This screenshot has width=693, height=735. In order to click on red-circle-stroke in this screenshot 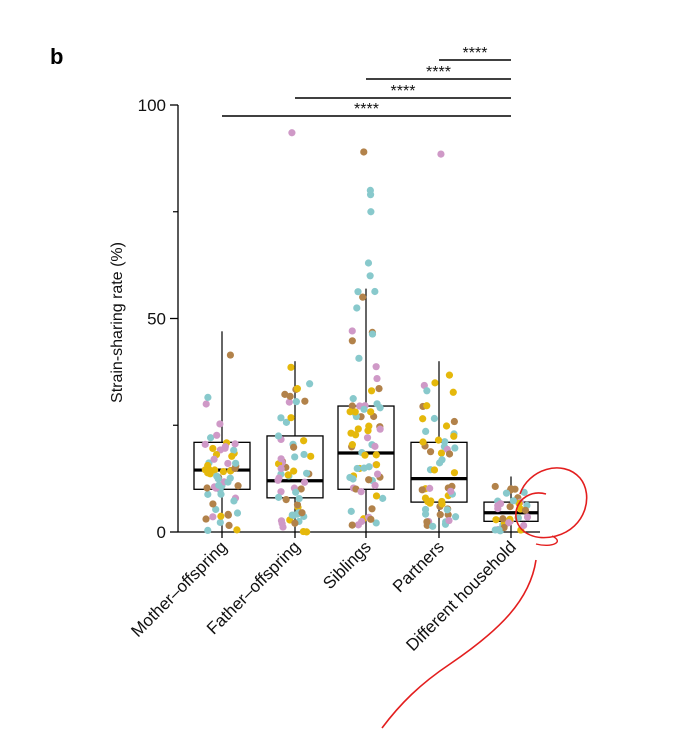, I will do `click(551, 503)`.